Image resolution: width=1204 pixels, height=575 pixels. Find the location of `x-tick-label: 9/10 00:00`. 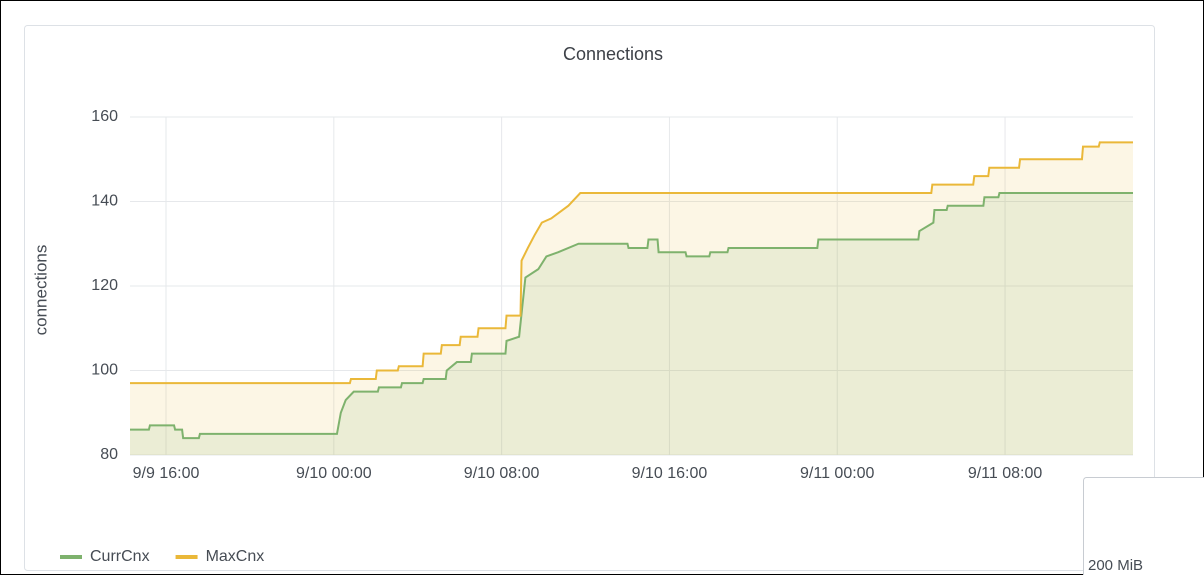

x-tick-label: 9/10 00:00 is located at coordinates (334, 473).